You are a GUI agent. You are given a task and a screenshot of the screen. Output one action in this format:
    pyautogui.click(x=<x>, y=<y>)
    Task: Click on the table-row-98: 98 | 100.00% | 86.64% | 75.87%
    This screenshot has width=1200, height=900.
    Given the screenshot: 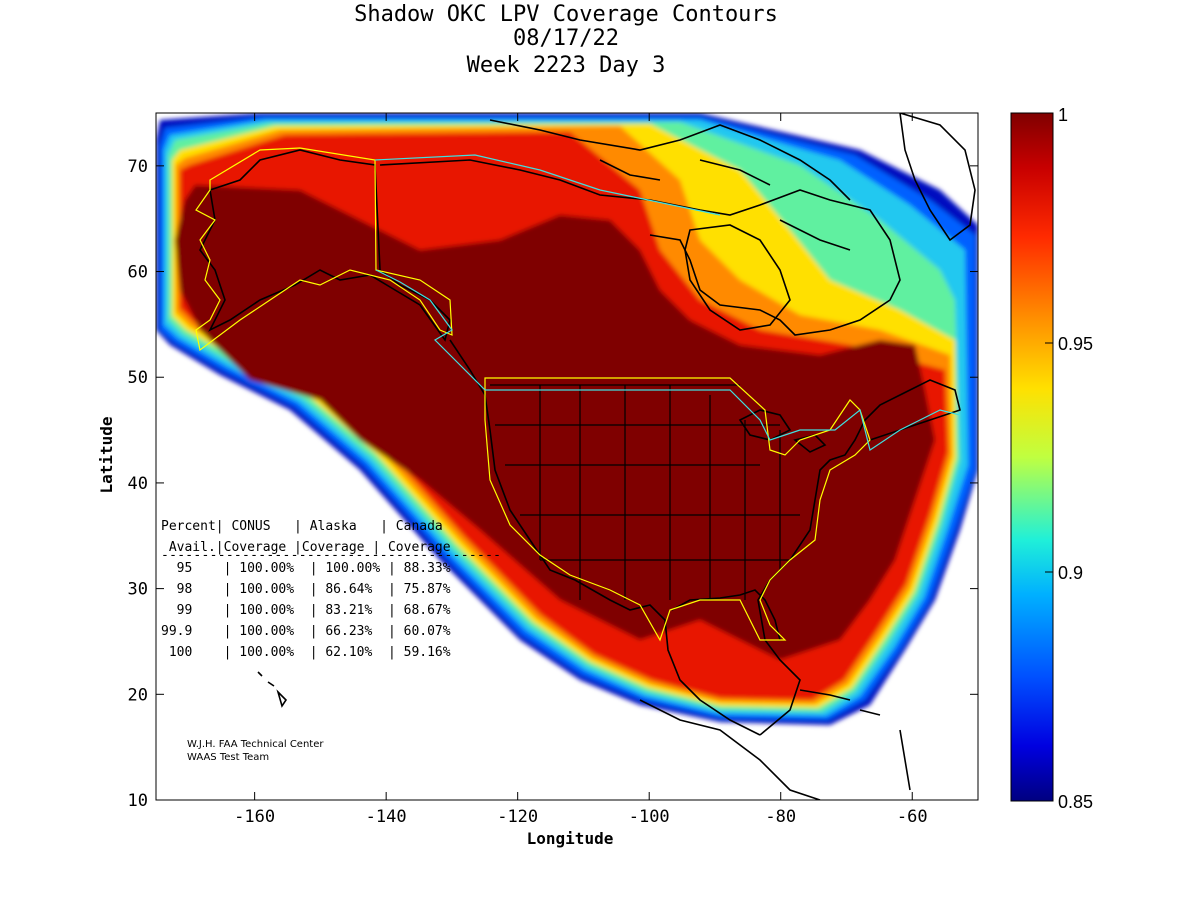 What is the action you would take?
    pyautogui.click(x=306, y=589)
    